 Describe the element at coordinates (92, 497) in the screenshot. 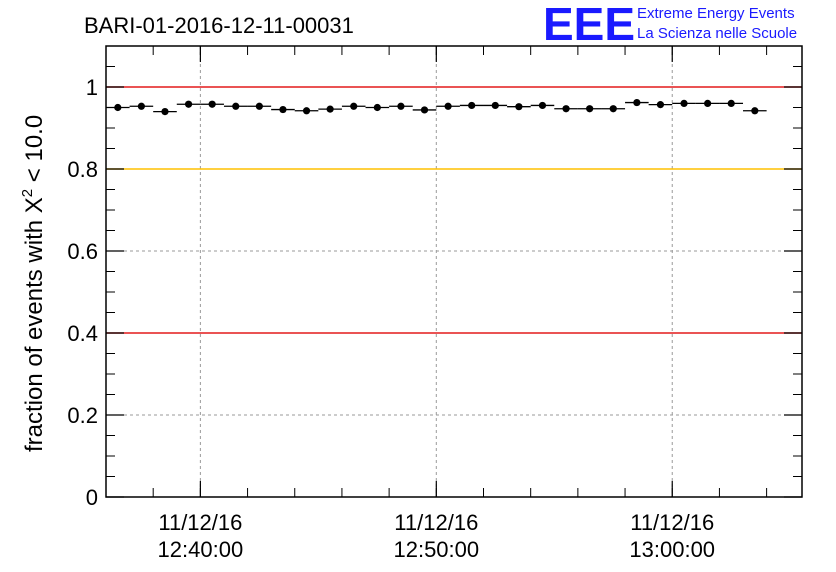

I see `y-tick-label: 0` at that location.